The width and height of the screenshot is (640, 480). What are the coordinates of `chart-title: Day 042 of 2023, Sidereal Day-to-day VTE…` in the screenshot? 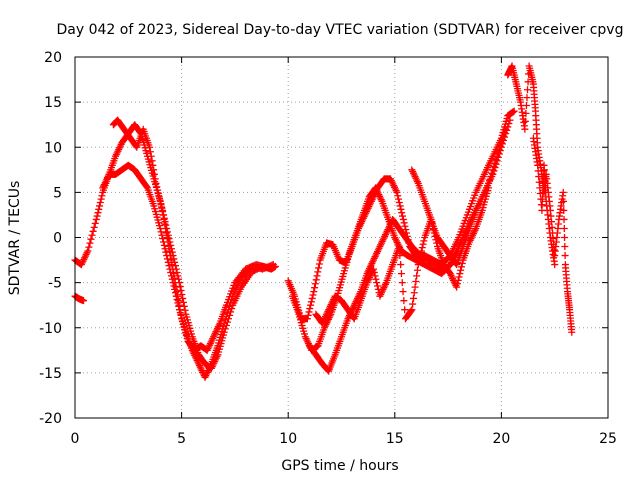 It's located at (340, 30).